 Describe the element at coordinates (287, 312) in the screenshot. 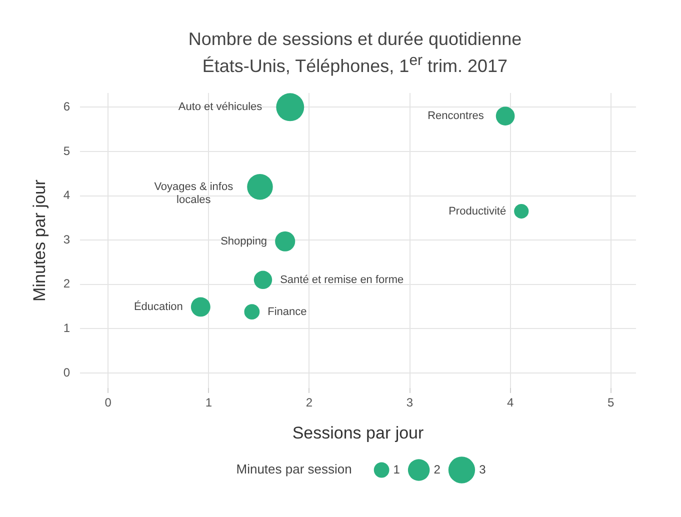

I see `series-label: Finance` at that location.